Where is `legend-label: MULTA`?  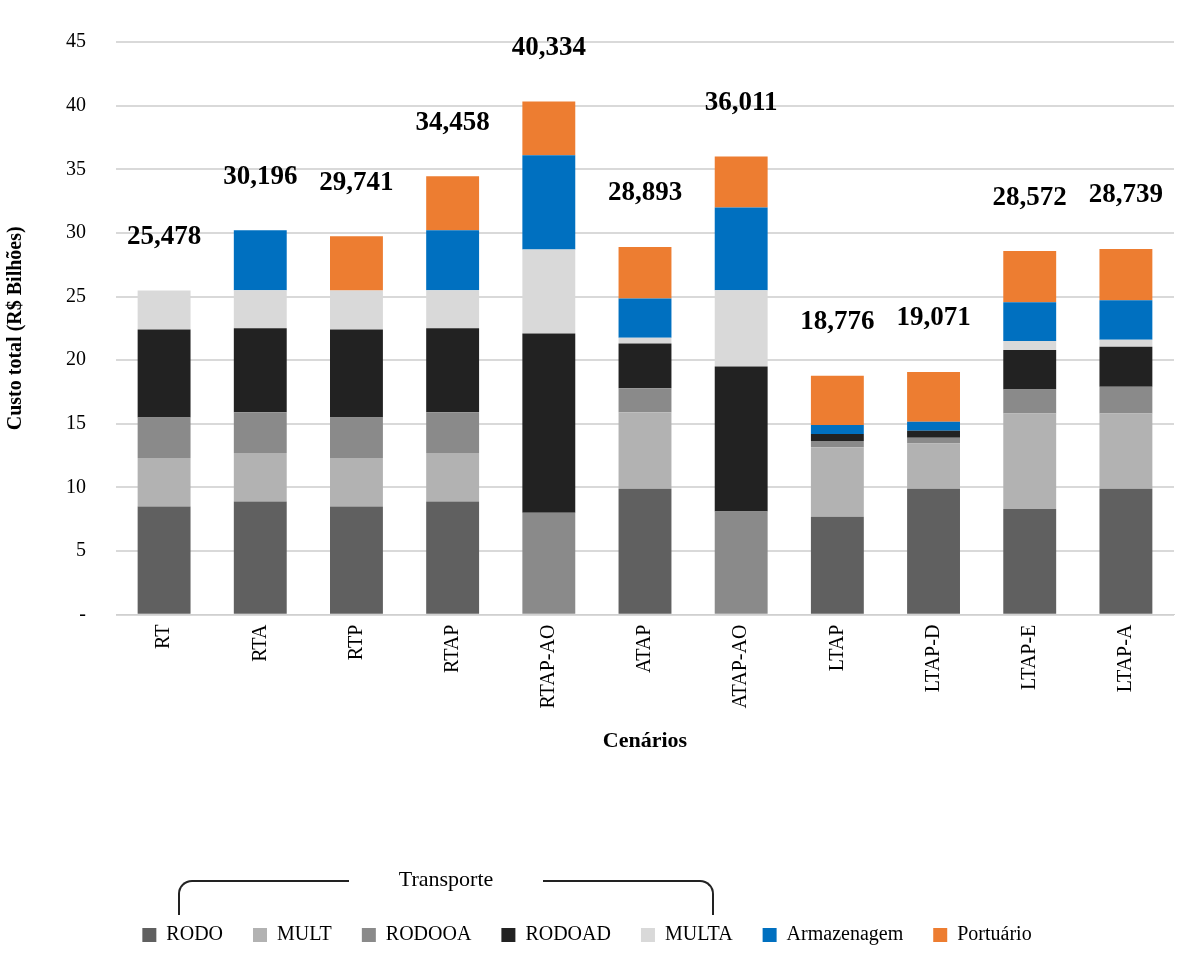
legend-label: MULTA is located at coordinates (699, 933).